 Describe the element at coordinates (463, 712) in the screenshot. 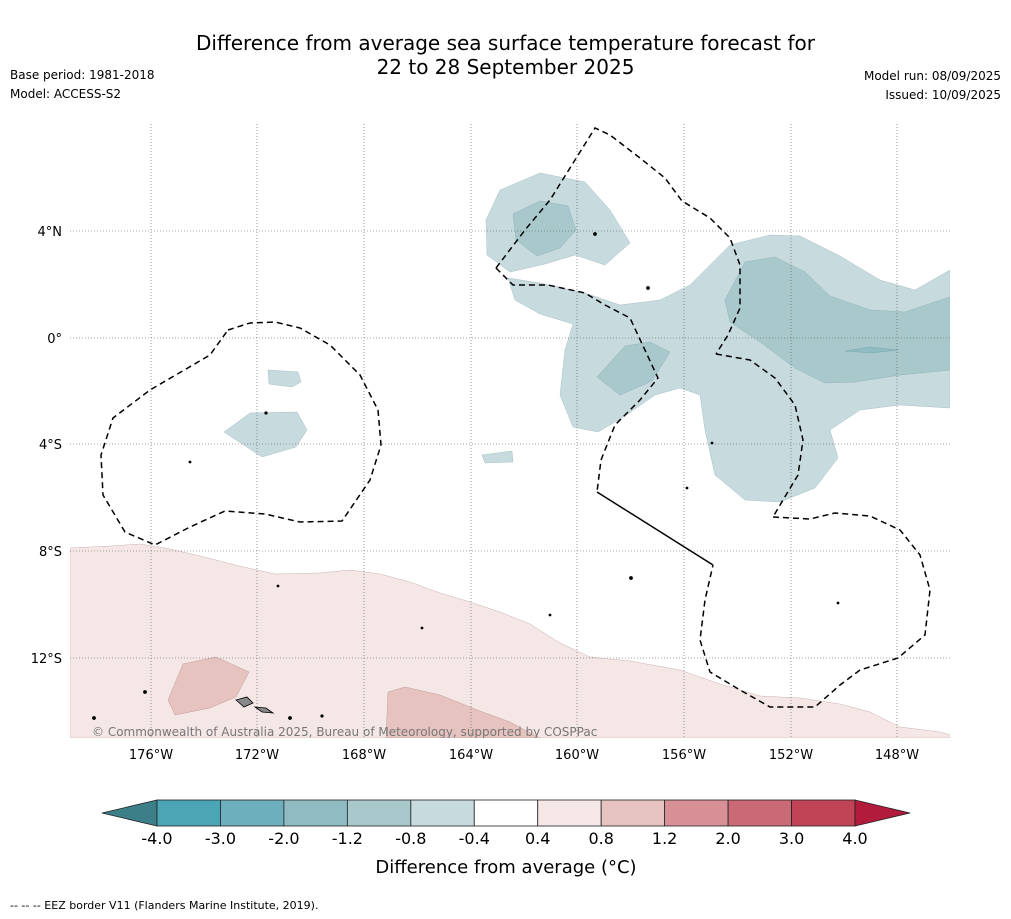

I see `warm-anomaly-patch-central` at that location.